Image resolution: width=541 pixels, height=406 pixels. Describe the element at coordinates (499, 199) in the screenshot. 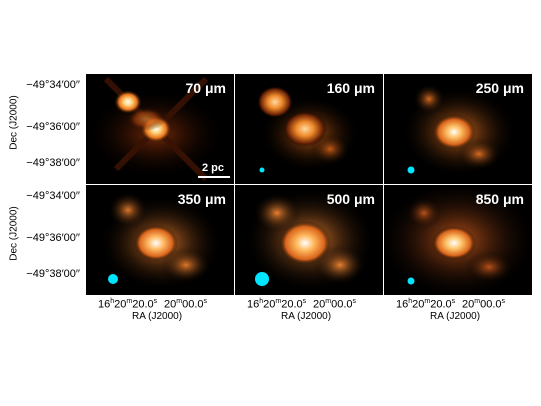

I see `wavelength-label: 850 μm` at that location.